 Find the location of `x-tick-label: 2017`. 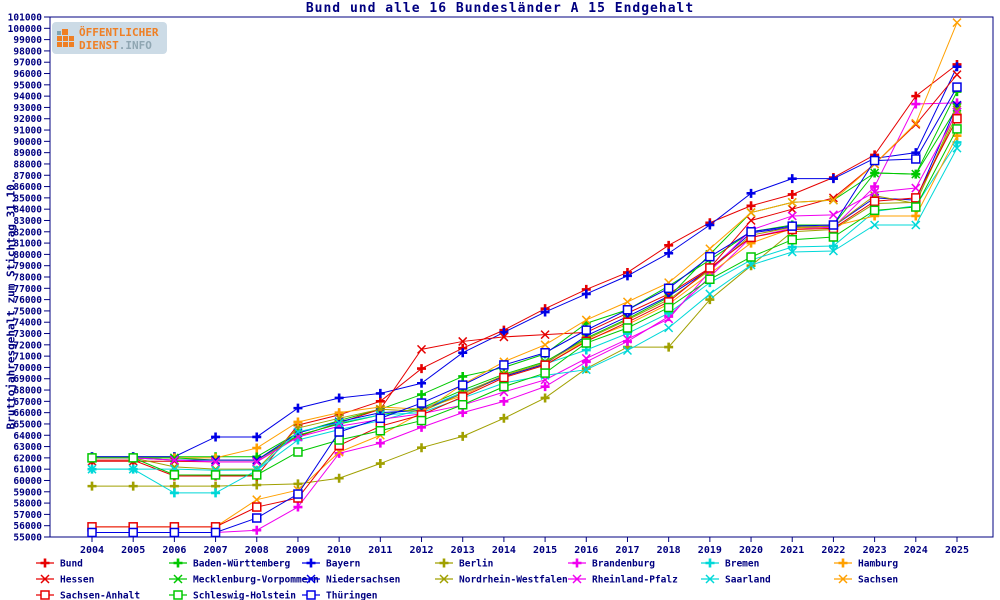

x-tick-label: 2017 is located at coordinates (627, 550).